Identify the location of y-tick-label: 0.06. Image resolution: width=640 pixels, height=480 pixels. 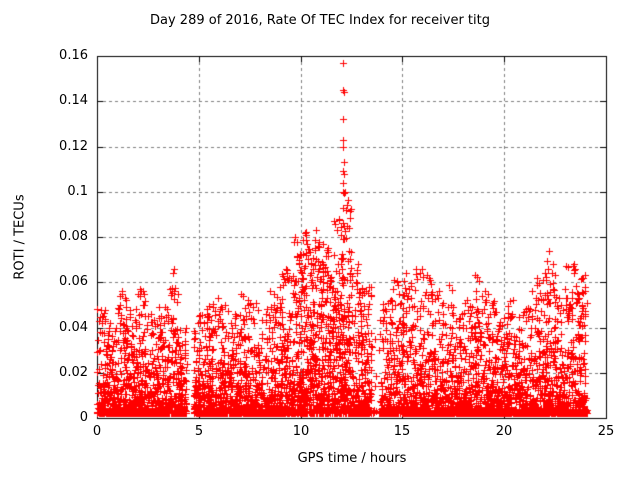
(73, 281).